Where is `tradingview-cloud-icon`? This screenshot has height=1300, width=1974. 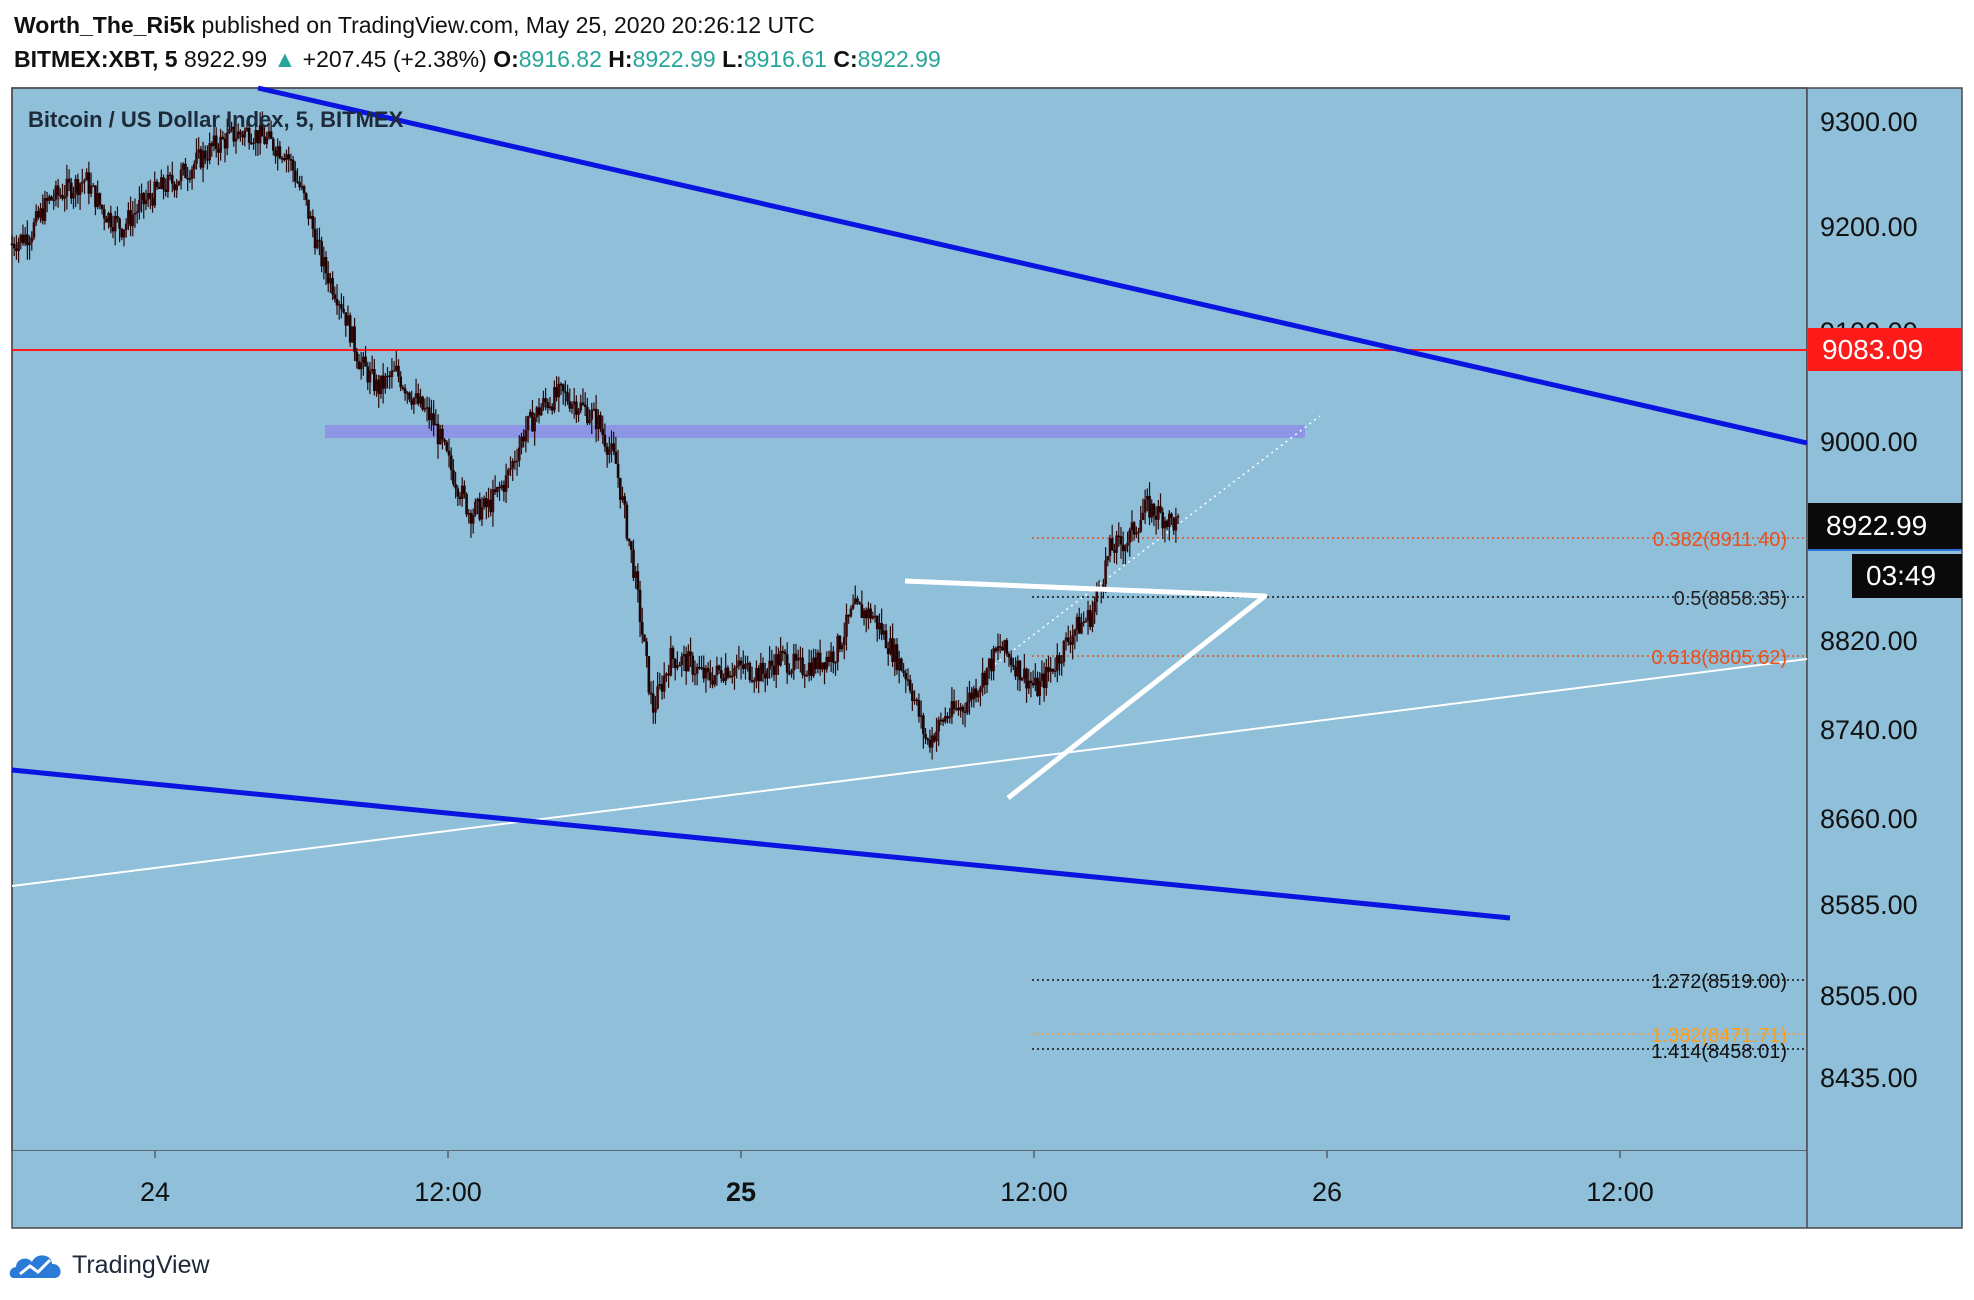
tradingview-cloud-icon is located at coordinates (35, 1266).